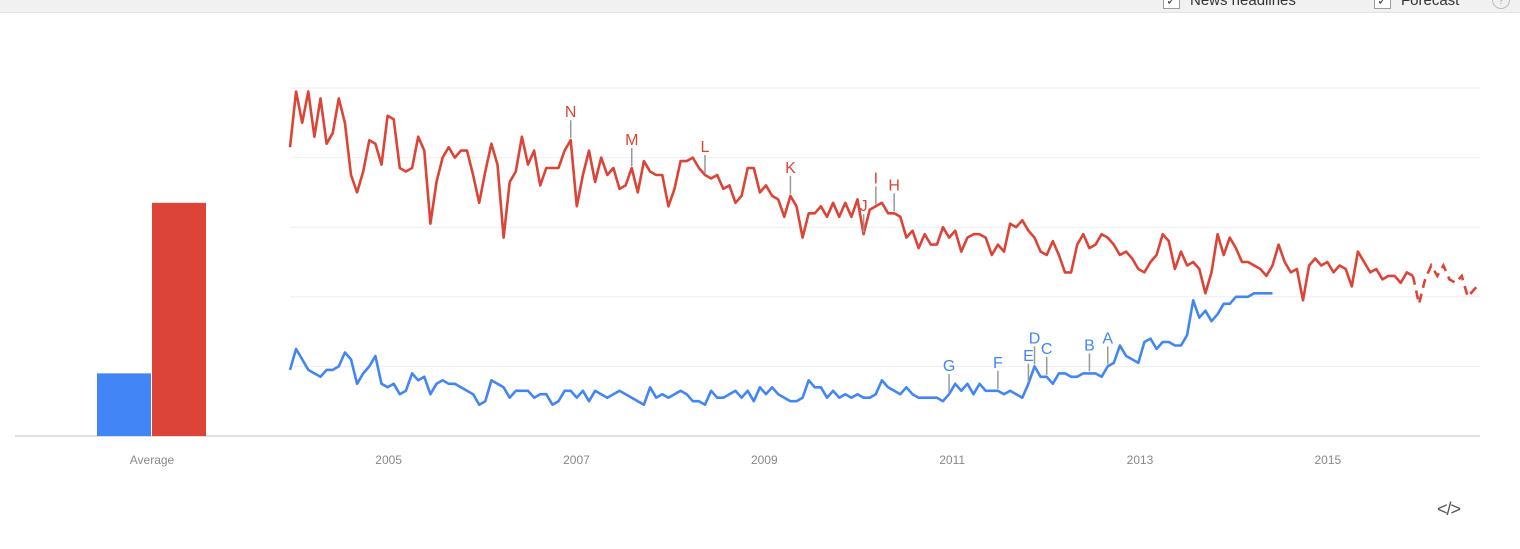 This screenshot has height=549, width=1520. What do you see at coordinates (1446, 283) in the screenshot?
I see `forecast-line` at bounding box center [1446, 283].